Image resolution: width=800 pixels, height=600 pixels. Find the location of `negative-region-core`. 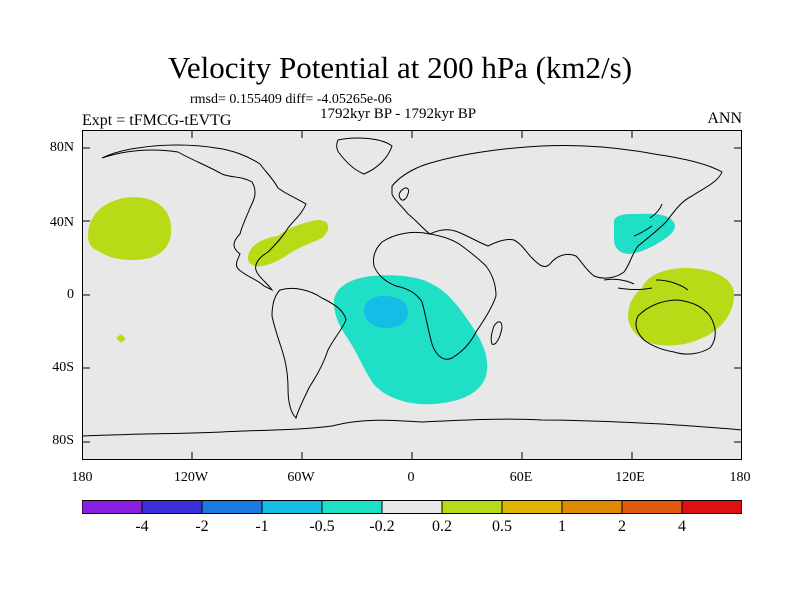

negative-region-core is located at coordinates (386, 312).